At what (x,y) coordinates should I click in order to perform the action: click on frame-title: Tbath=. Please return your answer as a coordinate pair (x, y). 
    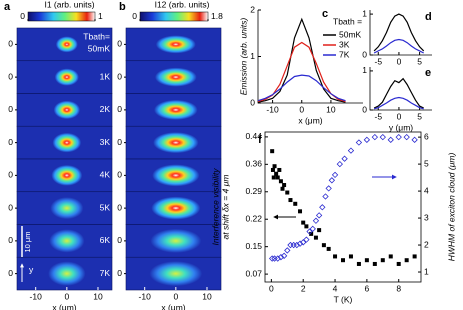
    Looking at the image, I should click on (96, 36).